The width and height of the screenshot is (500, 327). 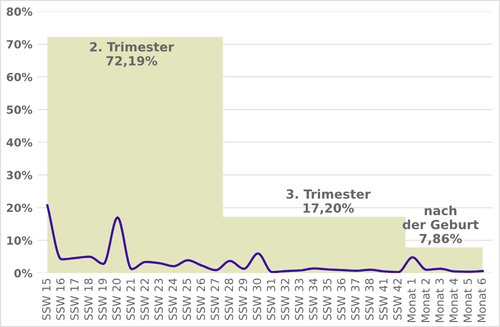 I want to click on y-tick-label: 20%, so click(x=19, y=208).